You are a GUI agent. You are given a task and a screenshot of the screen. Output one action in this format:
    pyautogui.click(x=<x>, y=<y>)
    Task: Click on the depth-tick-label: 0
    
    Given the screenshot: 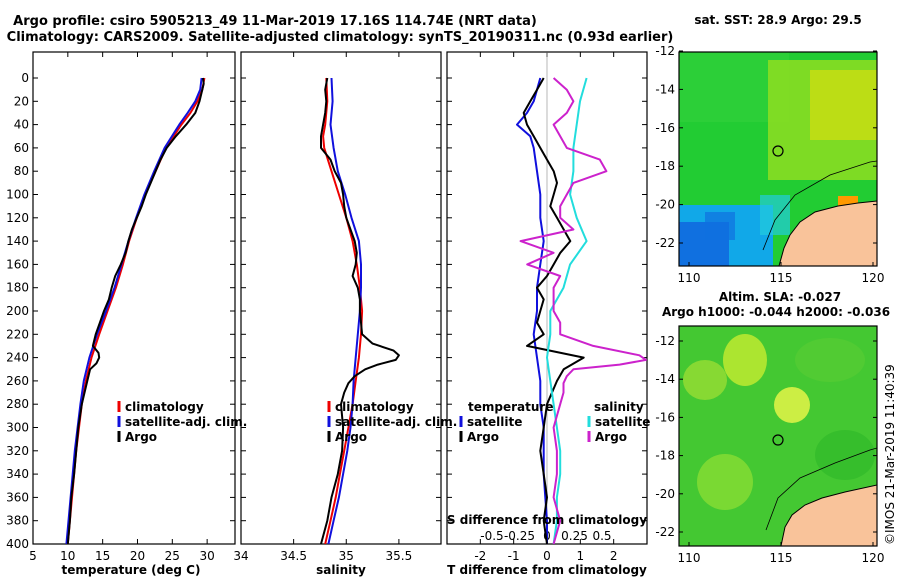 What is the action you would take?
    pyautogui.click(x=25, y=78)
    